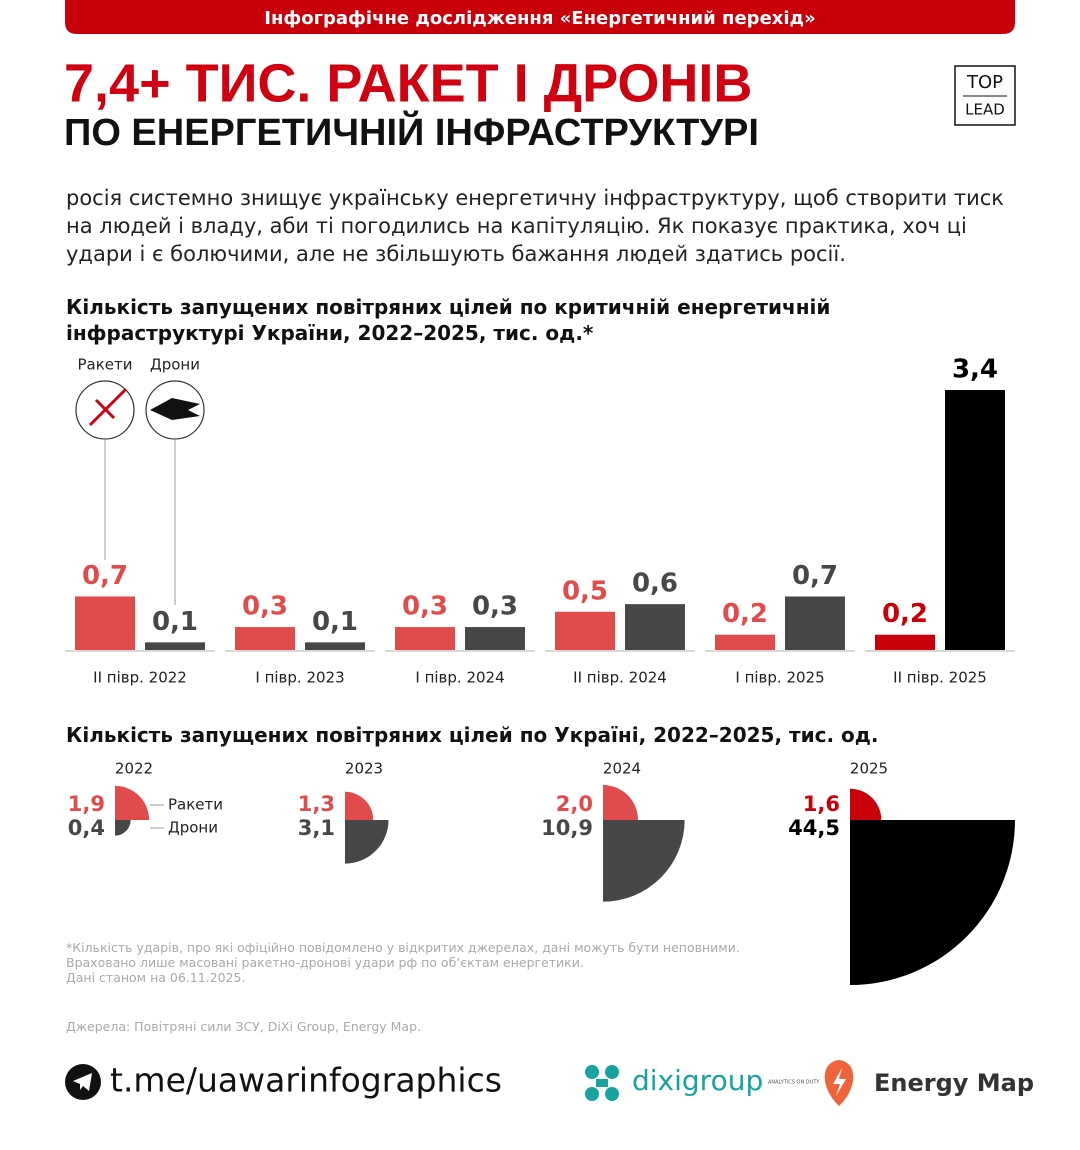 The width and height of the screenshot is (1080, 1150). Describe the element at coordinates (940, 678) in the screenshot. I see `x-tick-label: ІІ півр. 2025` at that location.